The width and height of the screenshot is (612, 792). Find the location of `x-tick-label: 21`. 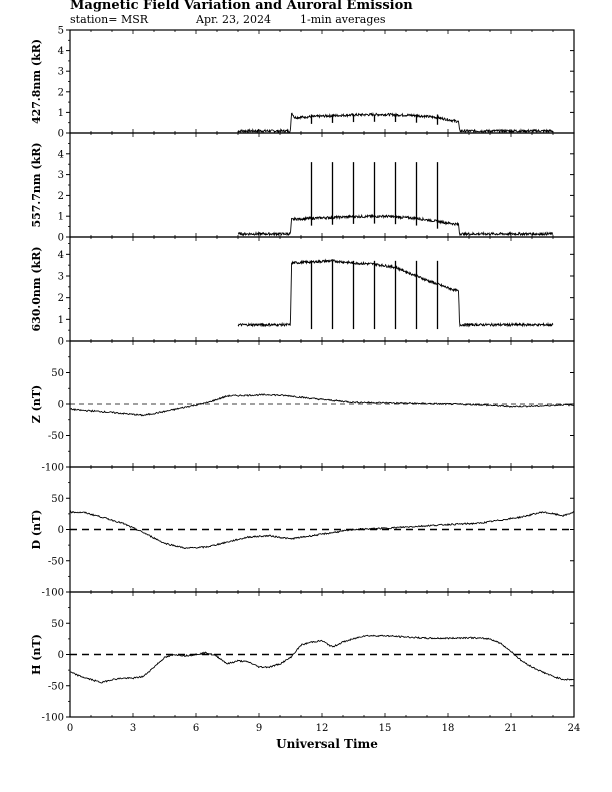

x-tick-label: 21 is located at coordinates (511, 728).